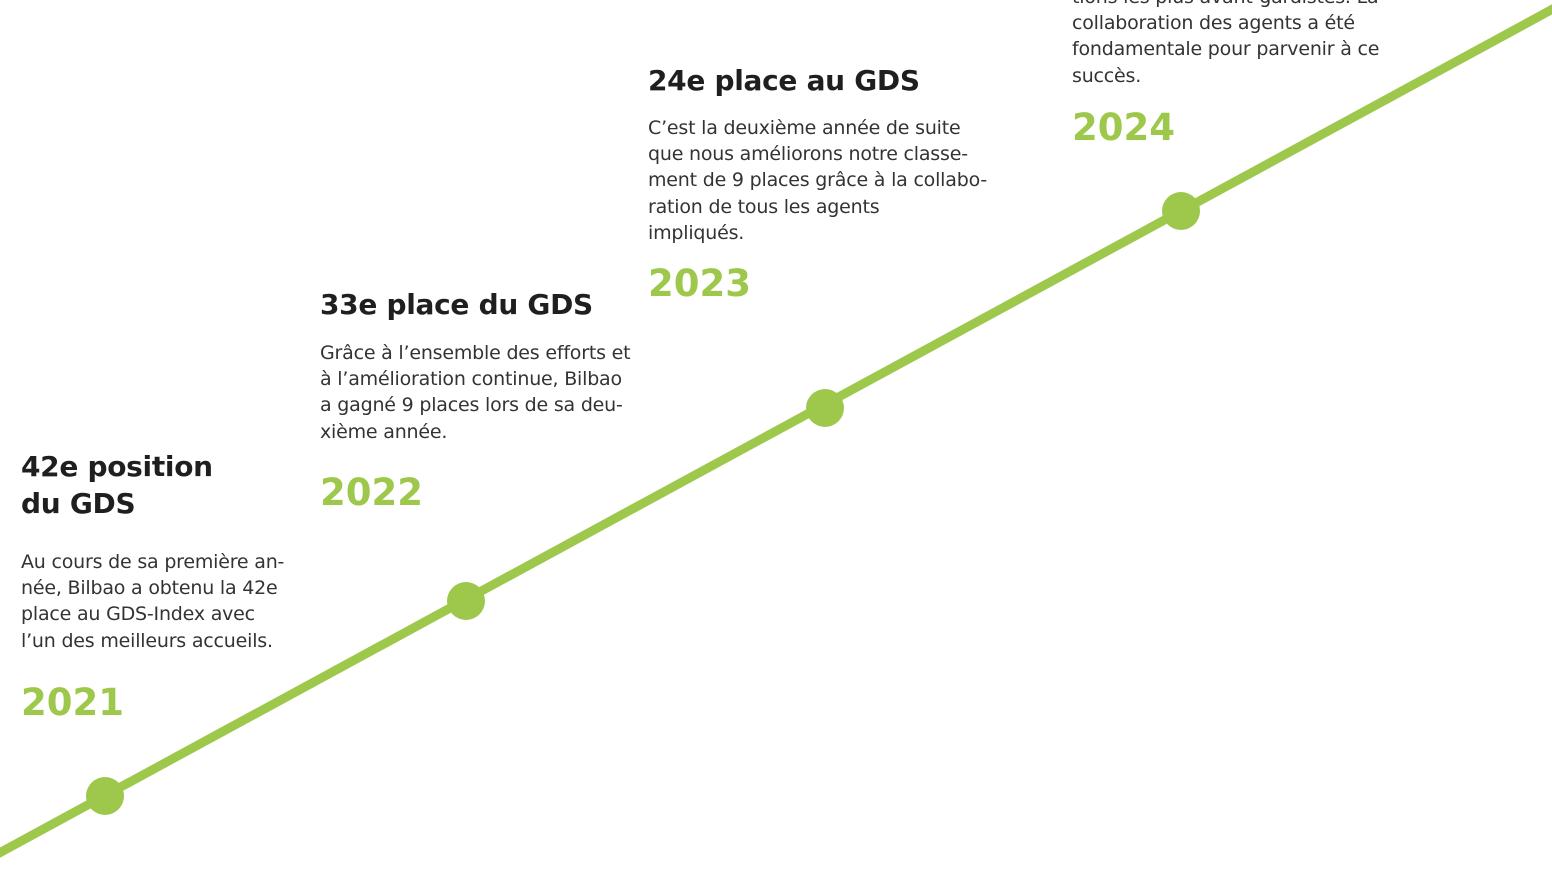 The height and width of the screenshot is (877, 1552). What do you see at coordinates (1226, 49) in the screenshot?
I see `item-text: fondamentale pour parvenir à ce` at bounding box center [1226, 49].